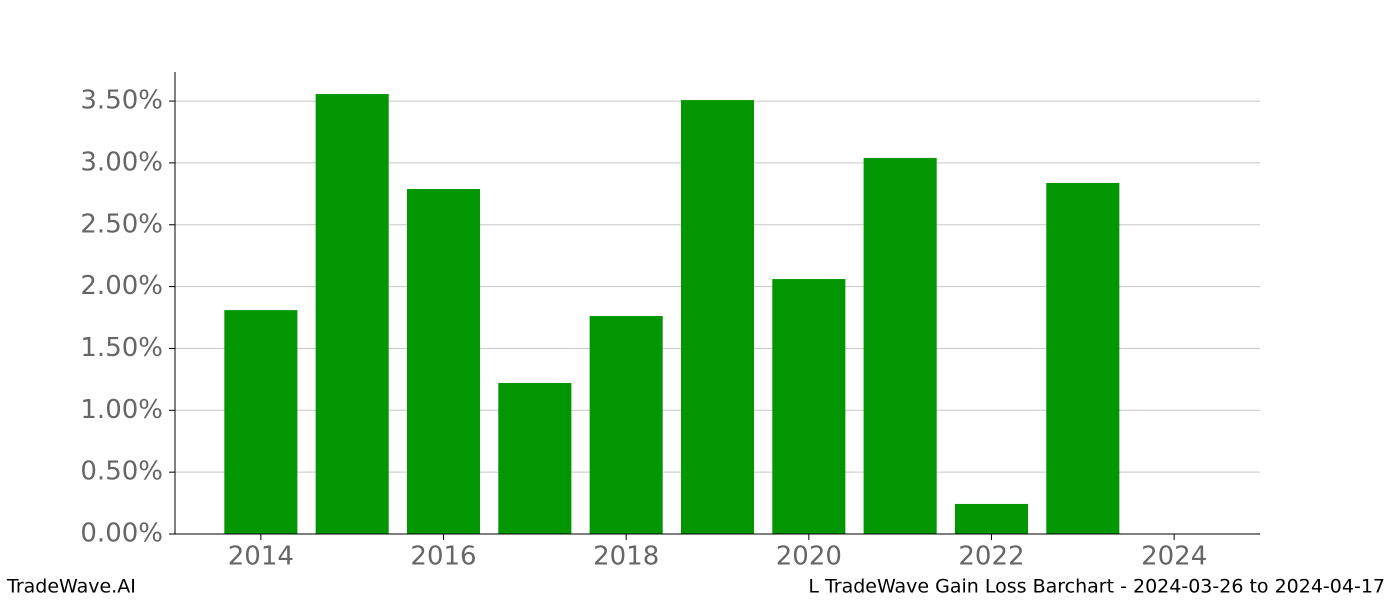 The width and height of the screenshot is (1400, 600). Describe the element at coordinates (261, 557) in the screenshot. I see `x-tick-label: 2014` at that location.